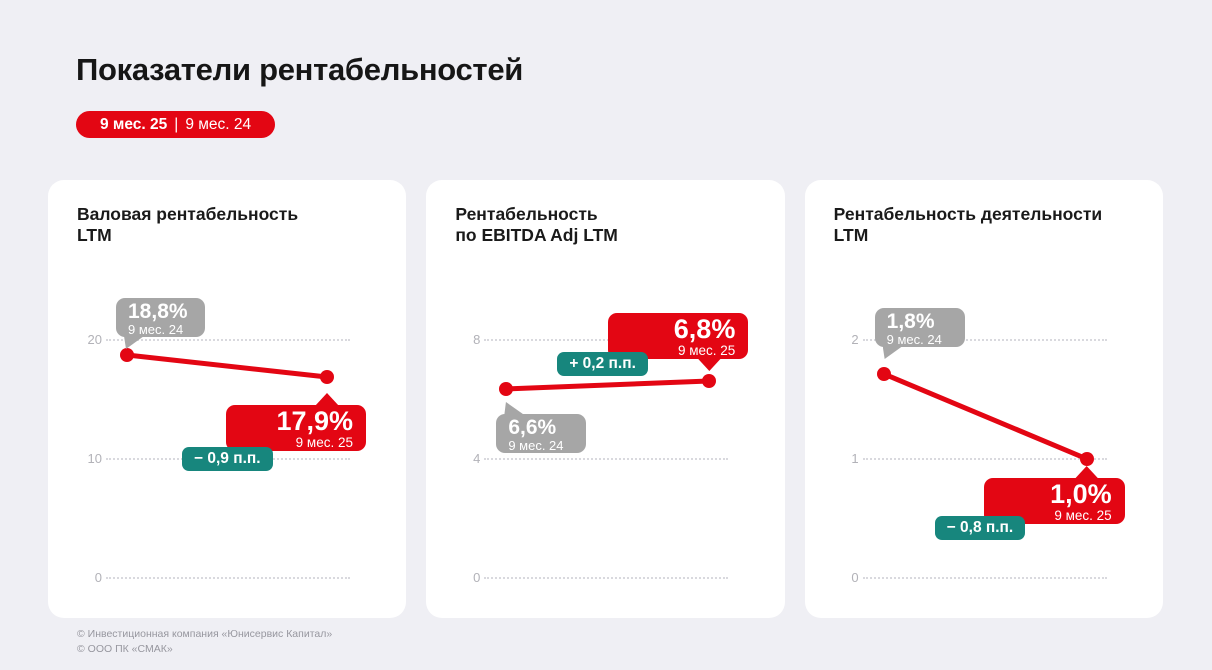 The height and width of the screenshot is (670, 1212). I want to click on y-tick: 4, so click(477, 458).